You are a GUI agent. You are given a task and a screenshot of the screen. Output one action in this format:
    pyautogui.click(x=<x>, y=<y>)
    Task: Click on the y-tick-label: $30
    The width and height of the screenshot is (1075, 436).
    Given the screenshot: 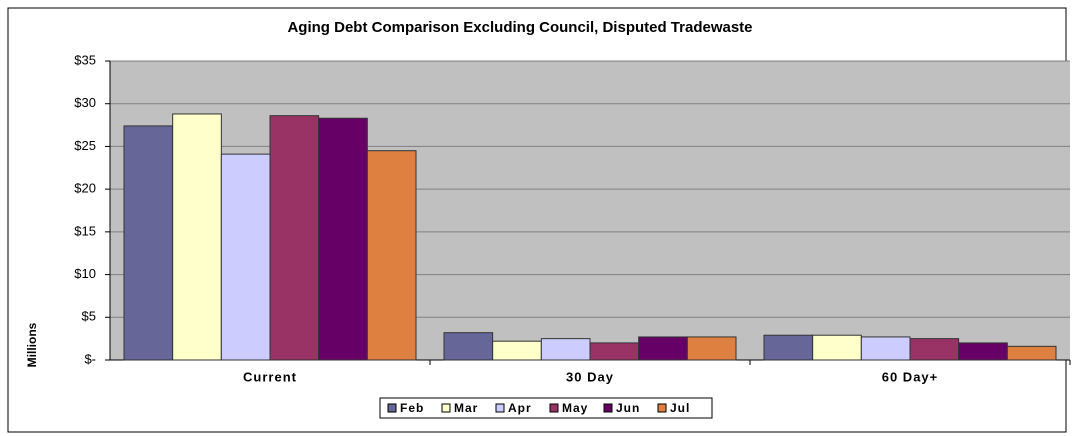 What is the action you would take?
    pyautogui.click(x=85, y=102)
    